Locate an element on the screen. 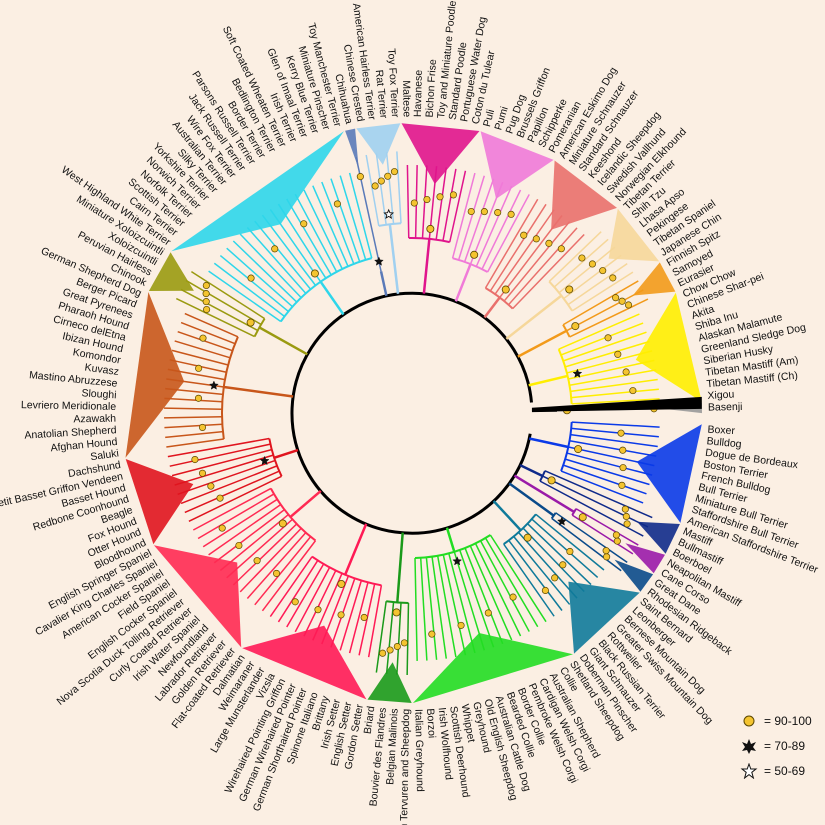 The height and width of the screenshot is (825, 825). clade-spaniel-retriever is located at coordinates (237, 567).